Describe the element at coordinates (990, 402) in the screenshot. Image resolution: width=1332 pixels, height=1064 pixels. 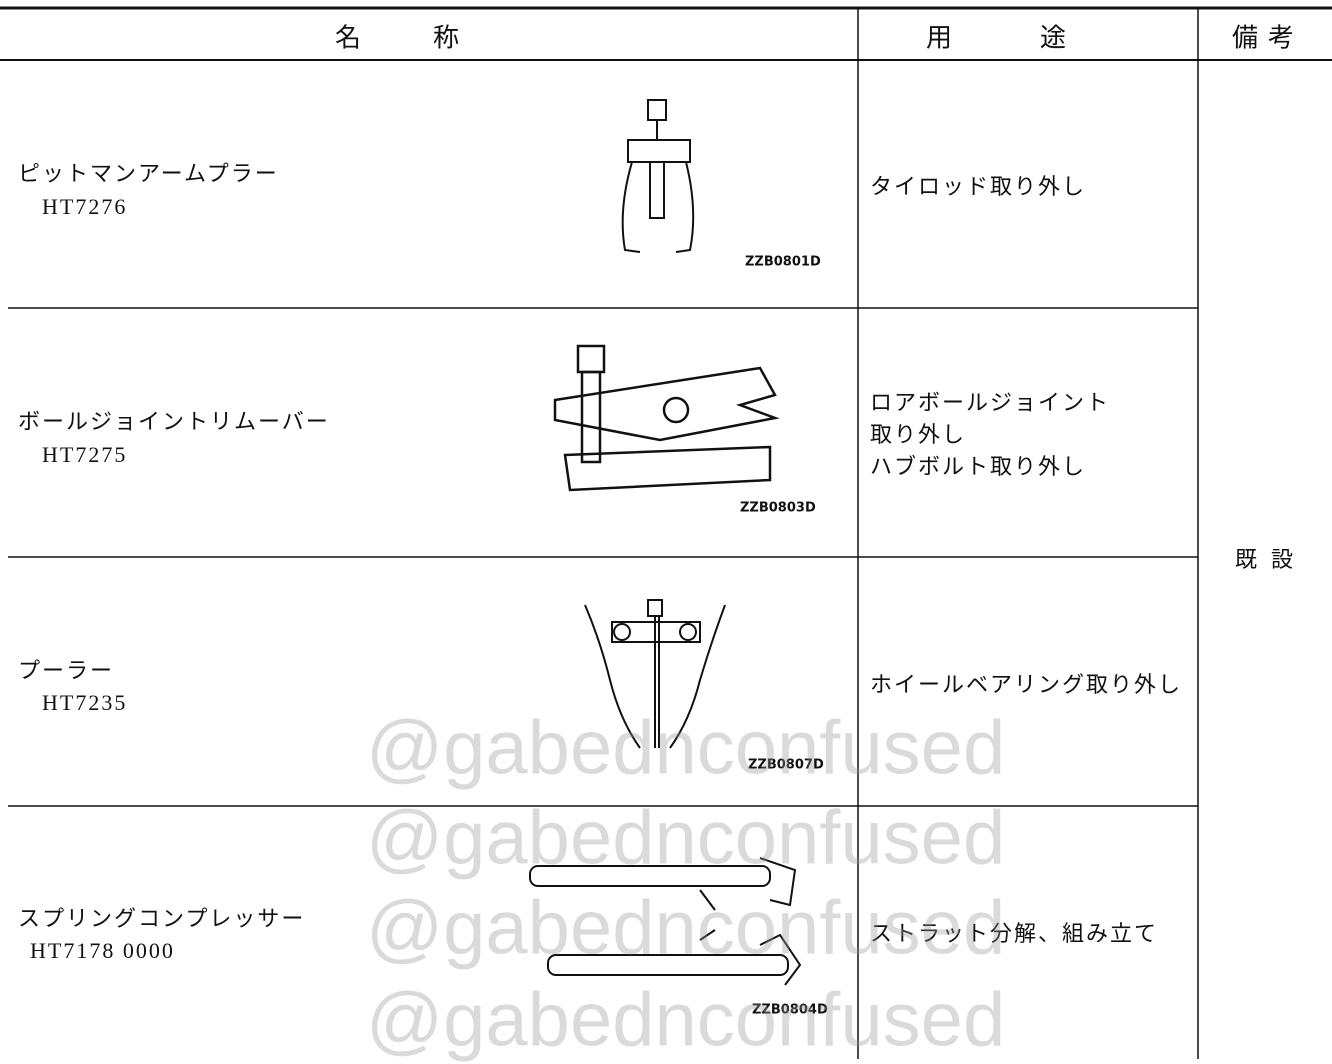
I see `usage: ロアボールジョイント` at that location.